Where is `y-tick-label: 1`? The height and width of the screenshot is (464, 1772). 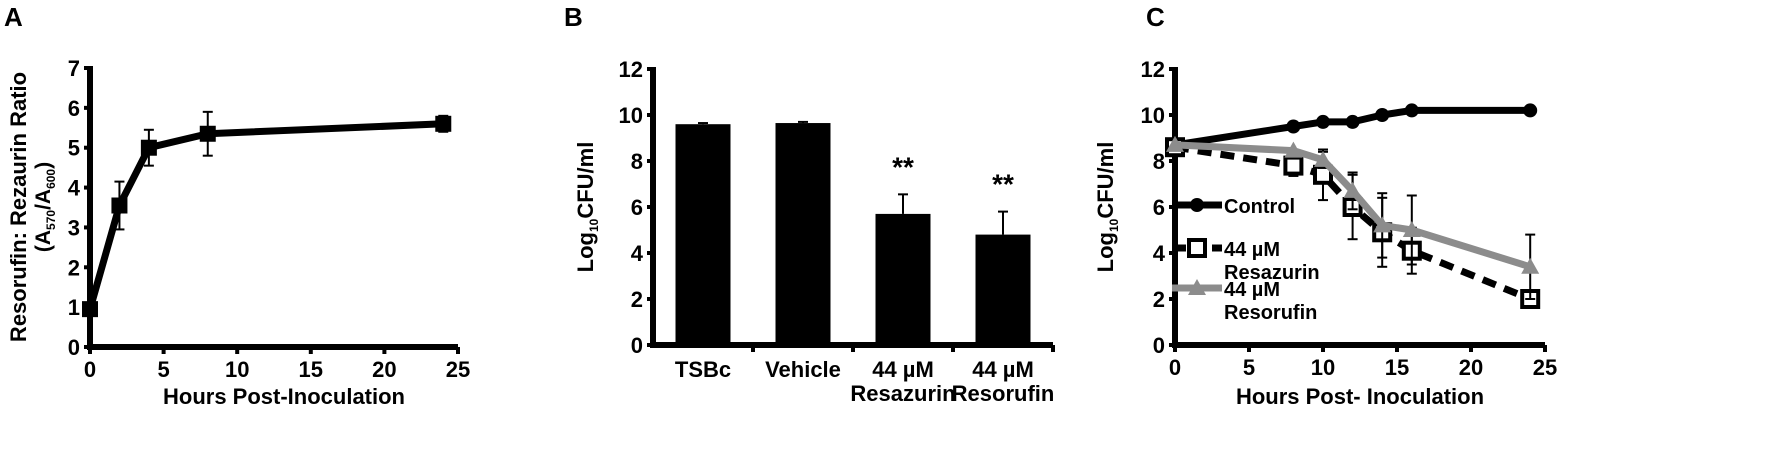
y-tick-label: 1 is located at coordinates (74, 307).